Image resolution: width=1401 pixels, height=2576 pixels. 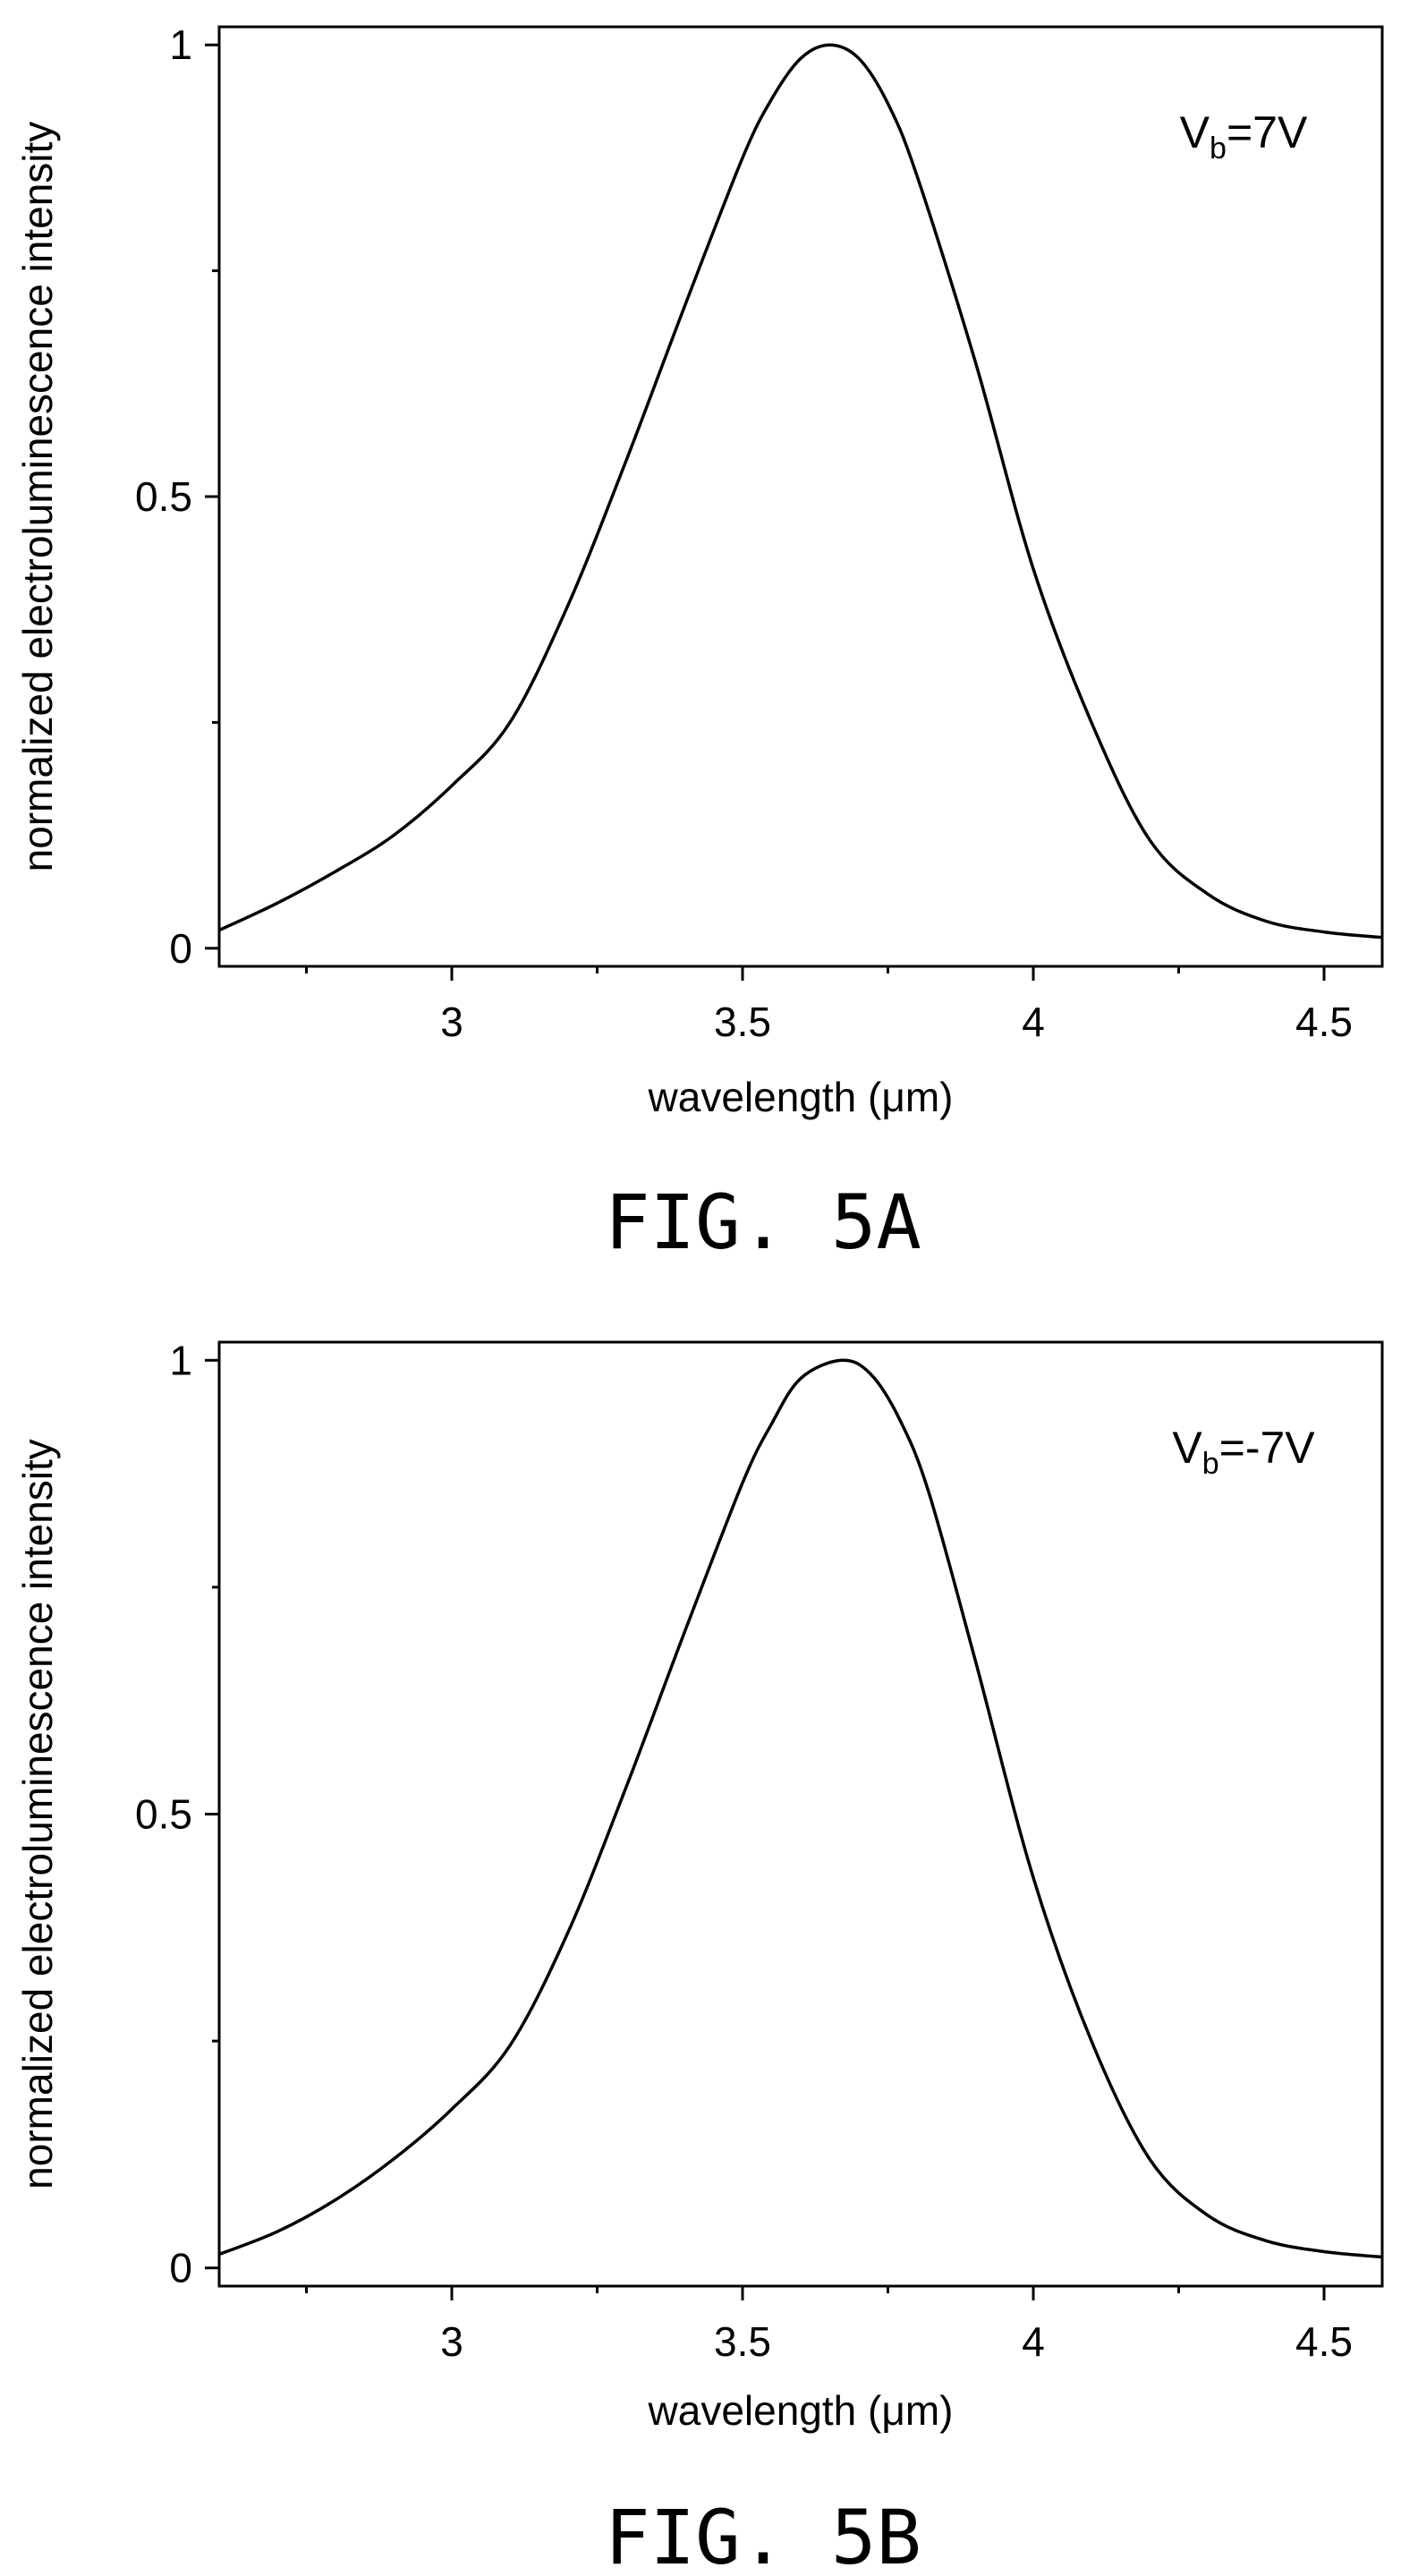 I want to click on bias-voltage-annotation: Vb=-7V, so click(x=1243, y=1452).